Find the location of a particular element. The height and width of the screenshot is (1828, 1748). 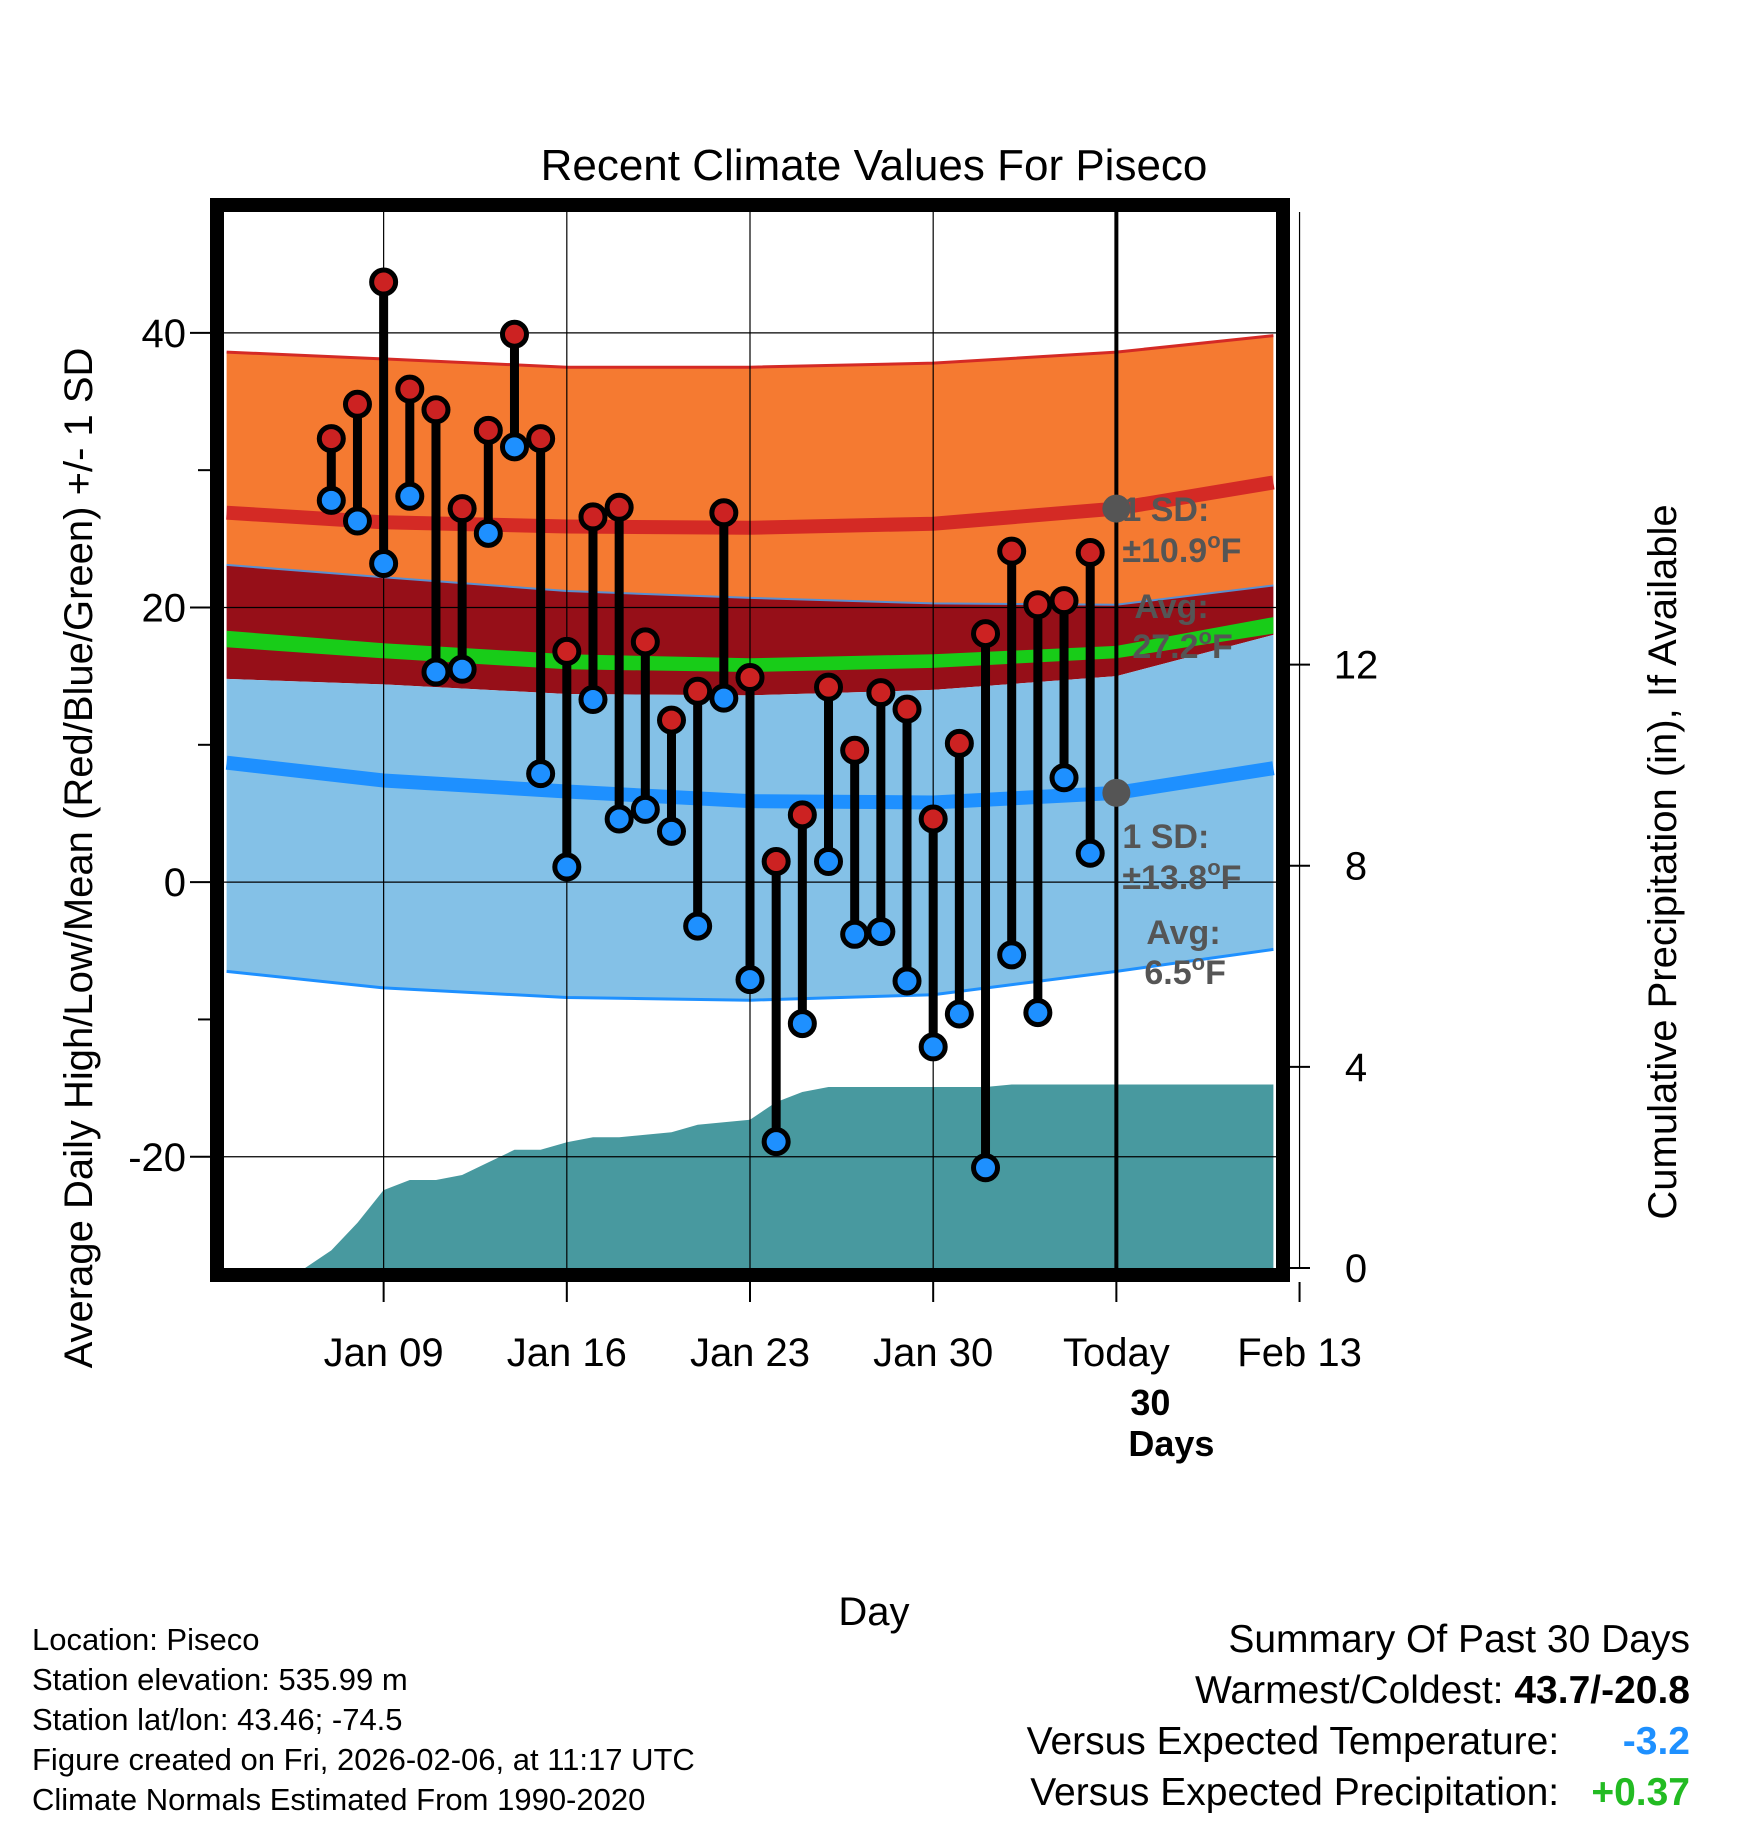

today-low-avg-marker is located at coordinates (1116, 792).